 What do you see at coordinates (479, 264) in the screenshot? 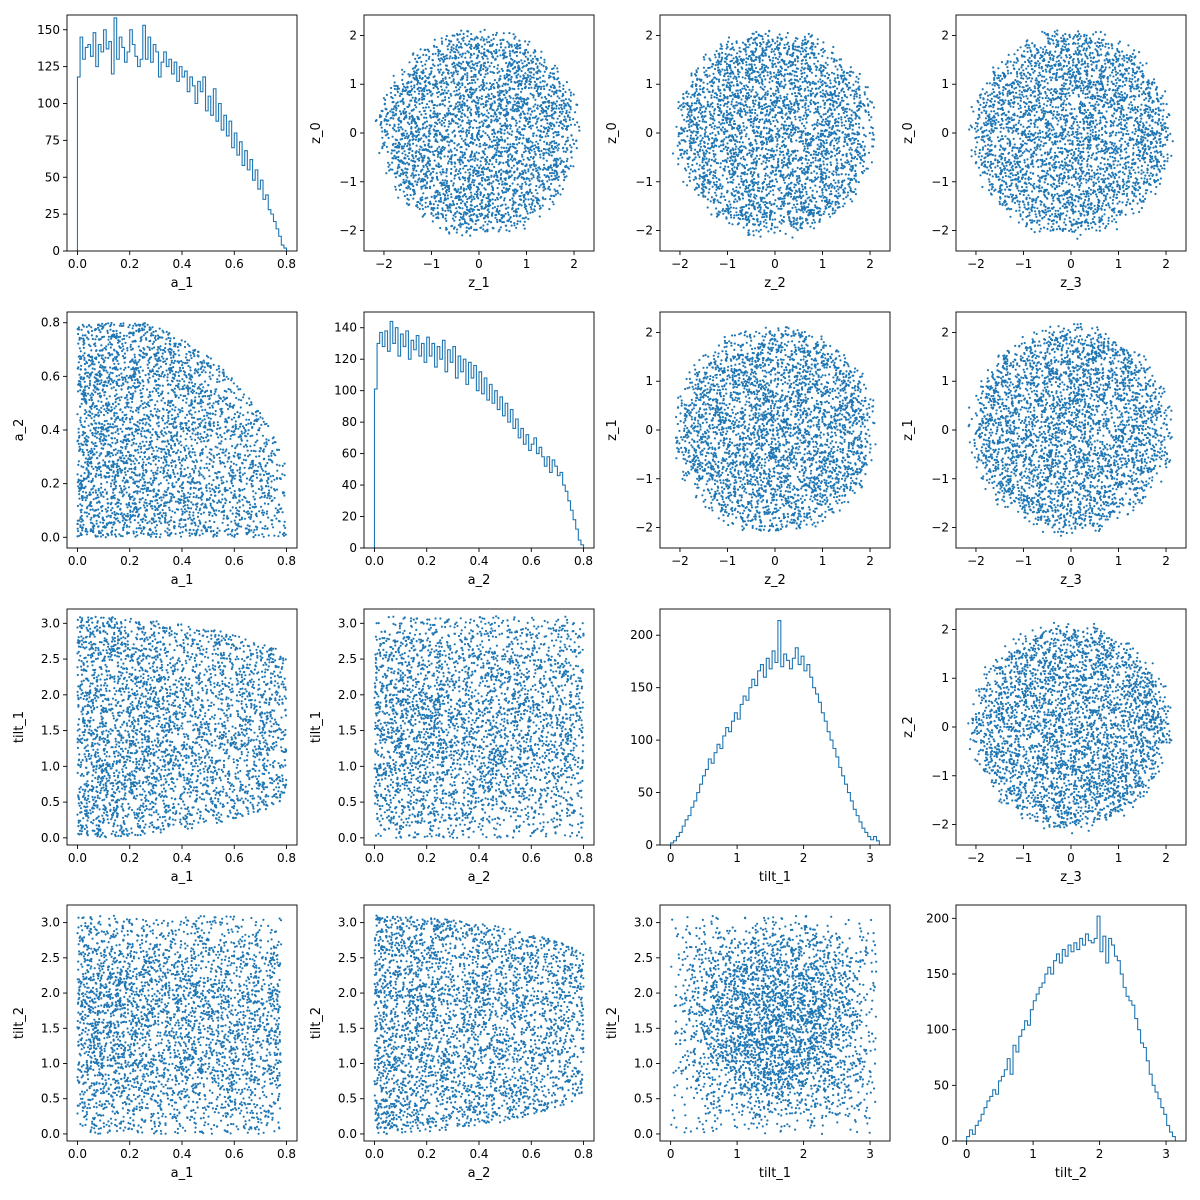
I see `x-tick-label: 0` at bounding box center [479, 264].